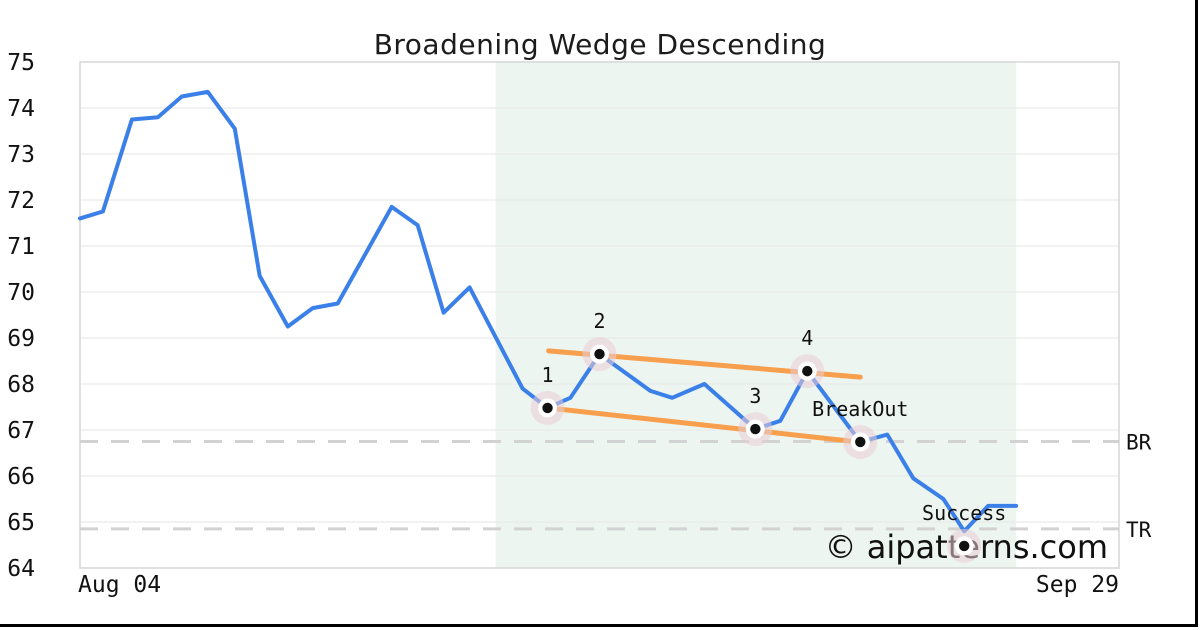 This screenshot has width=1200, height=630. I want to click on marker-dot-success, so click(964, 546).